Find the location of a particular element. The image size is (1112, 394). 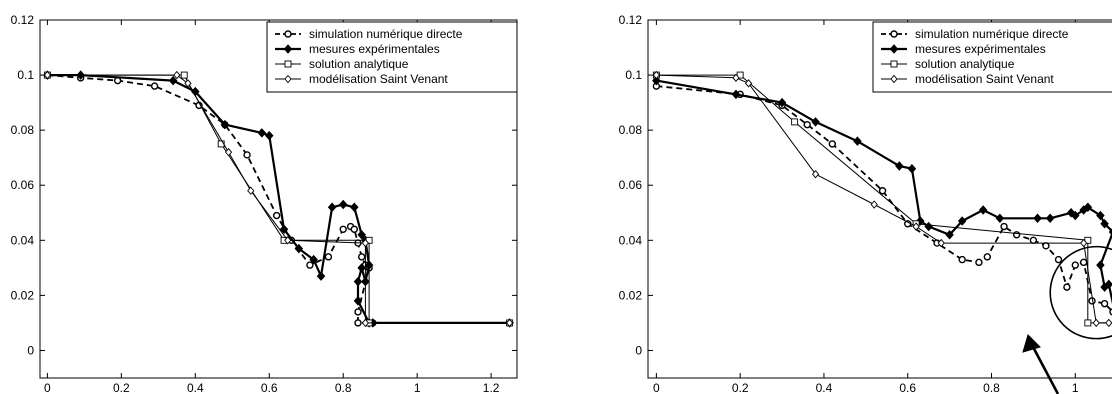

y-tick-label: 0.08 is located at coordinates (23, 130).